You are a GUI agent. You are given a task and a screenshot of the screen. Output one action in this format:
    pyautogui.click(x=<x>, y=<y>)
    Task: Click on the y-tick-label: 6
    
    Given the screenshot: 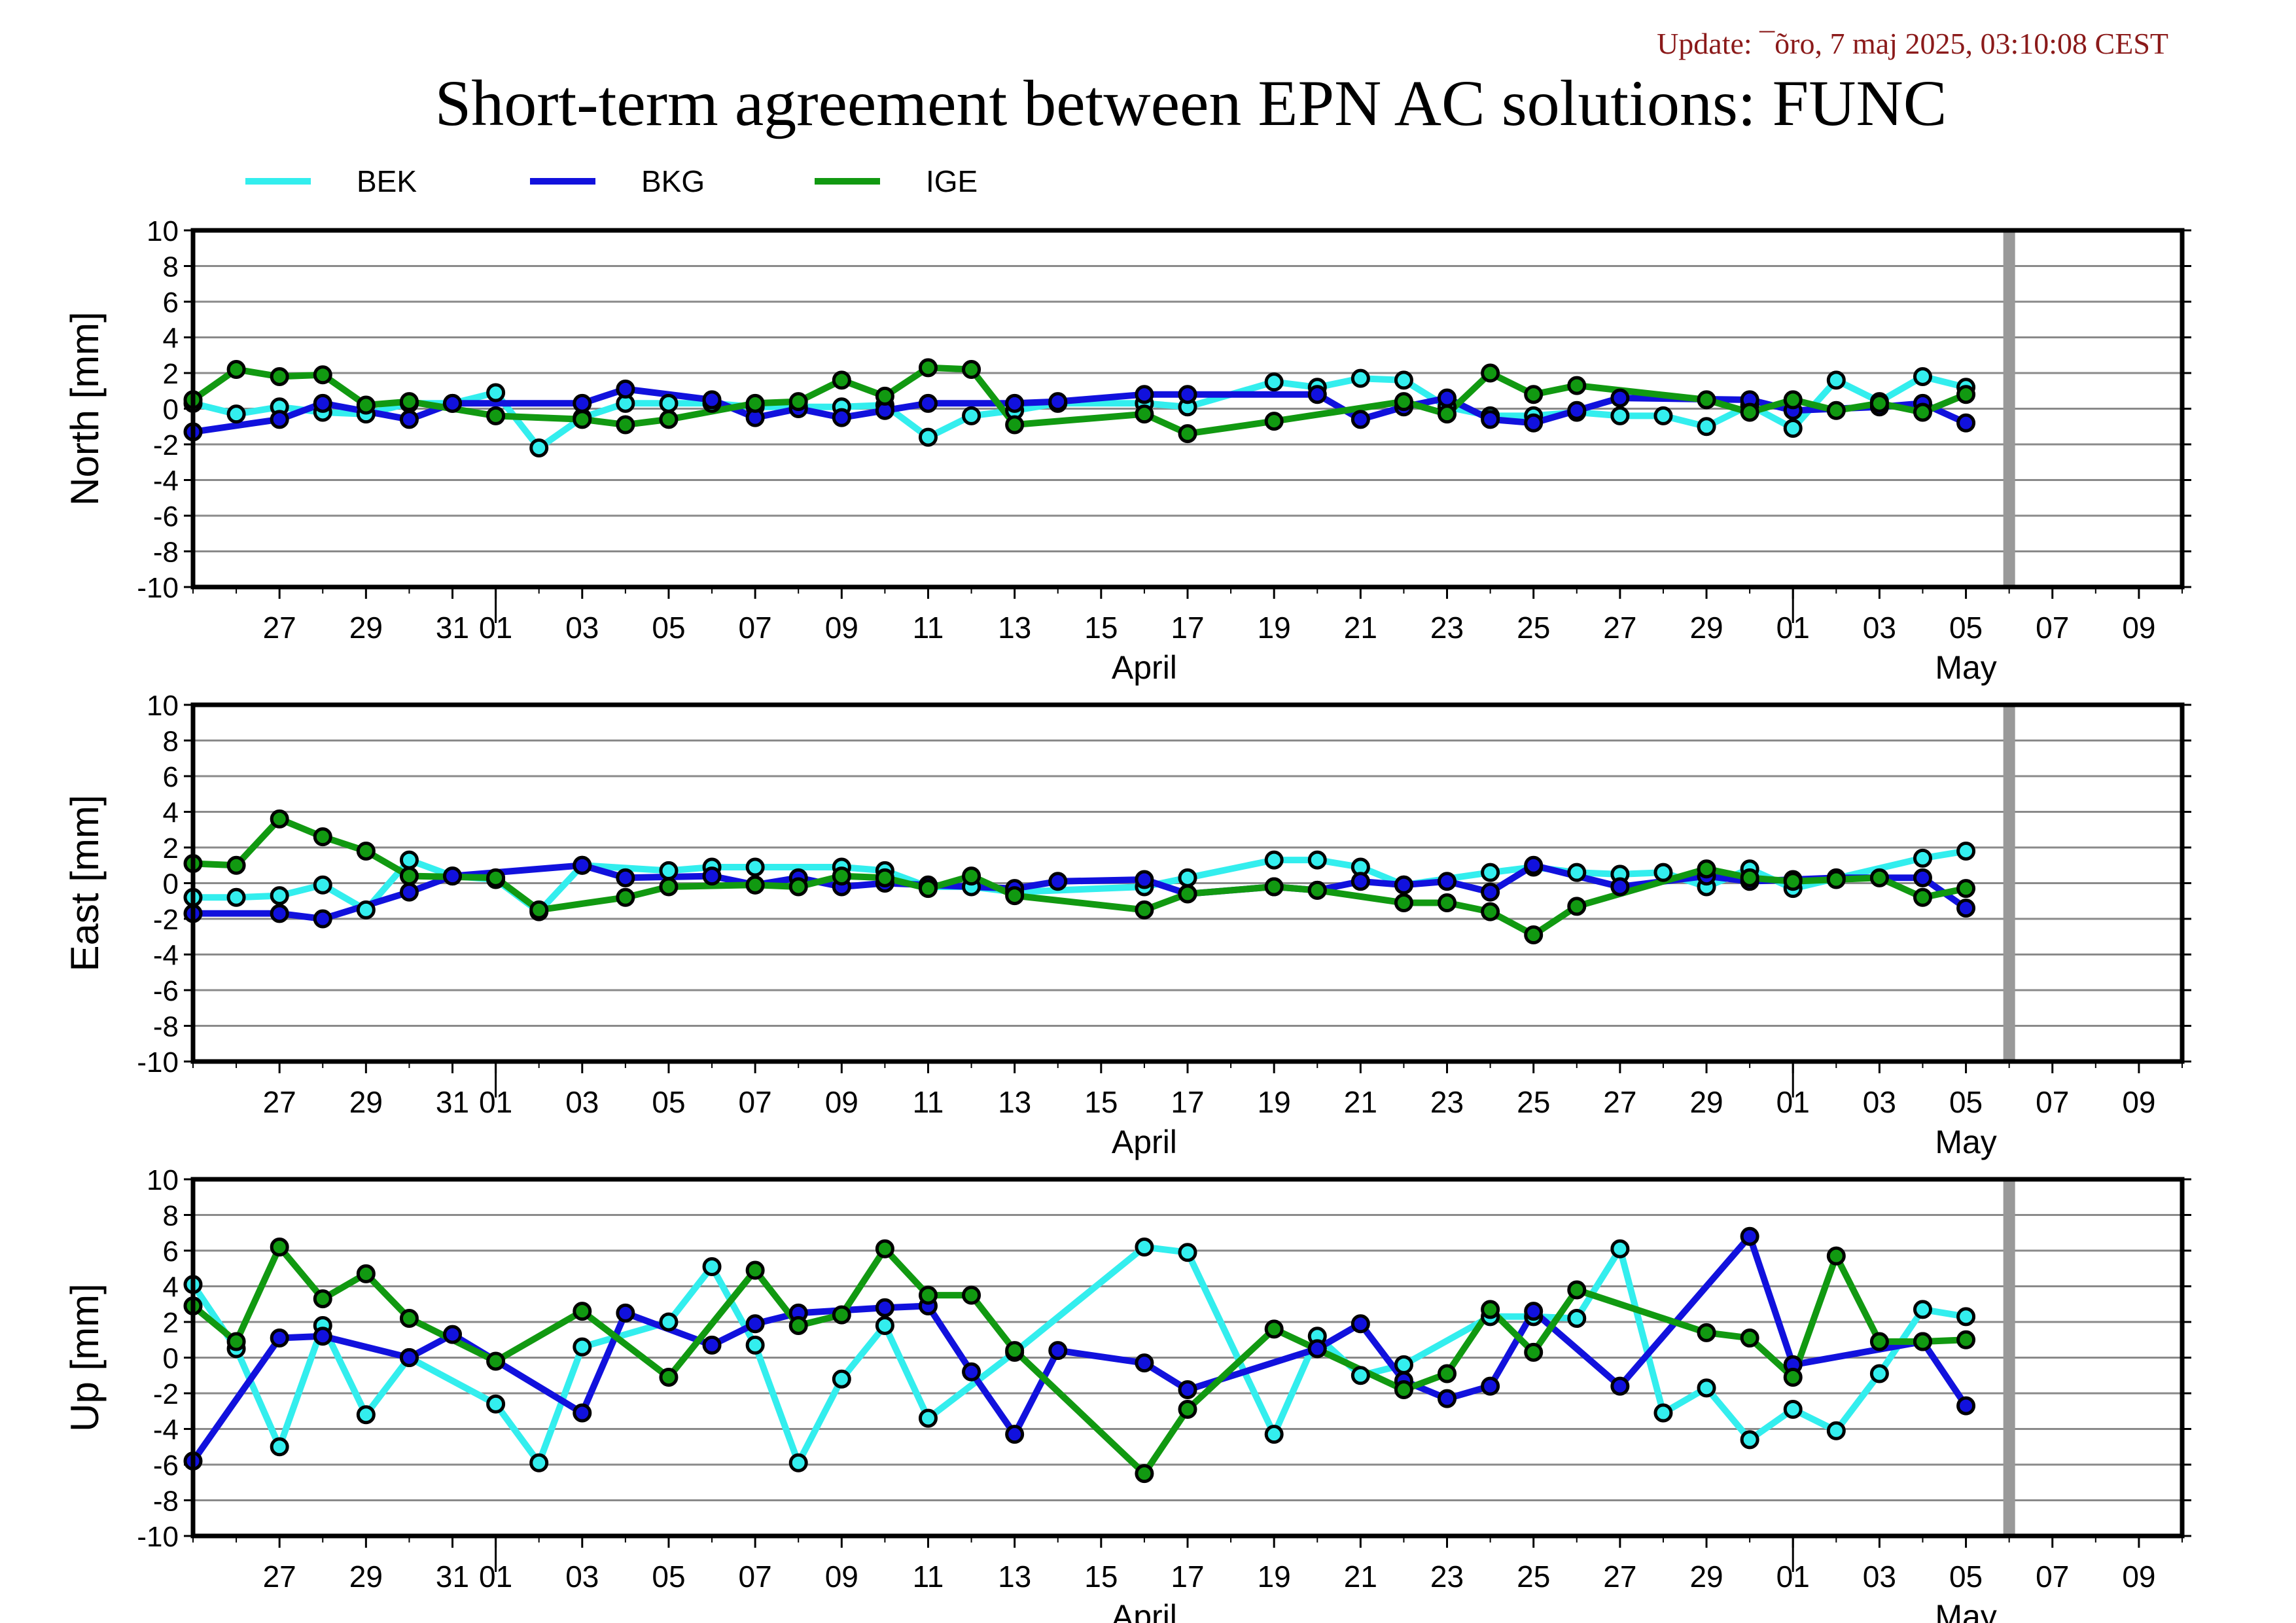 What is the action you would take?
    pyautogui.click(x=171, y=303)
    